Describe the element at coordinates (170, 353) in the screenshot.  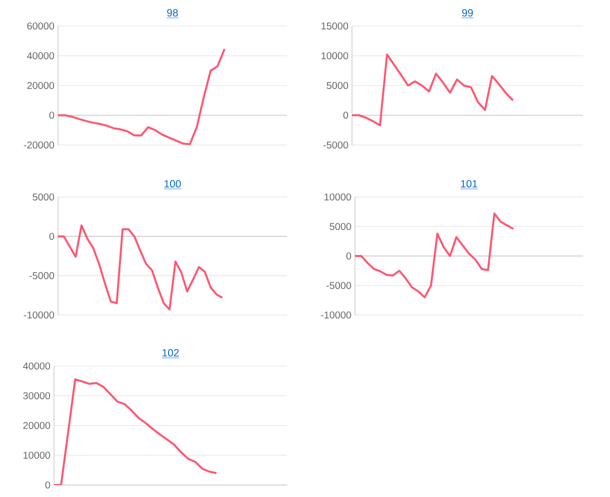
I see `chart-title: 102` at that location.